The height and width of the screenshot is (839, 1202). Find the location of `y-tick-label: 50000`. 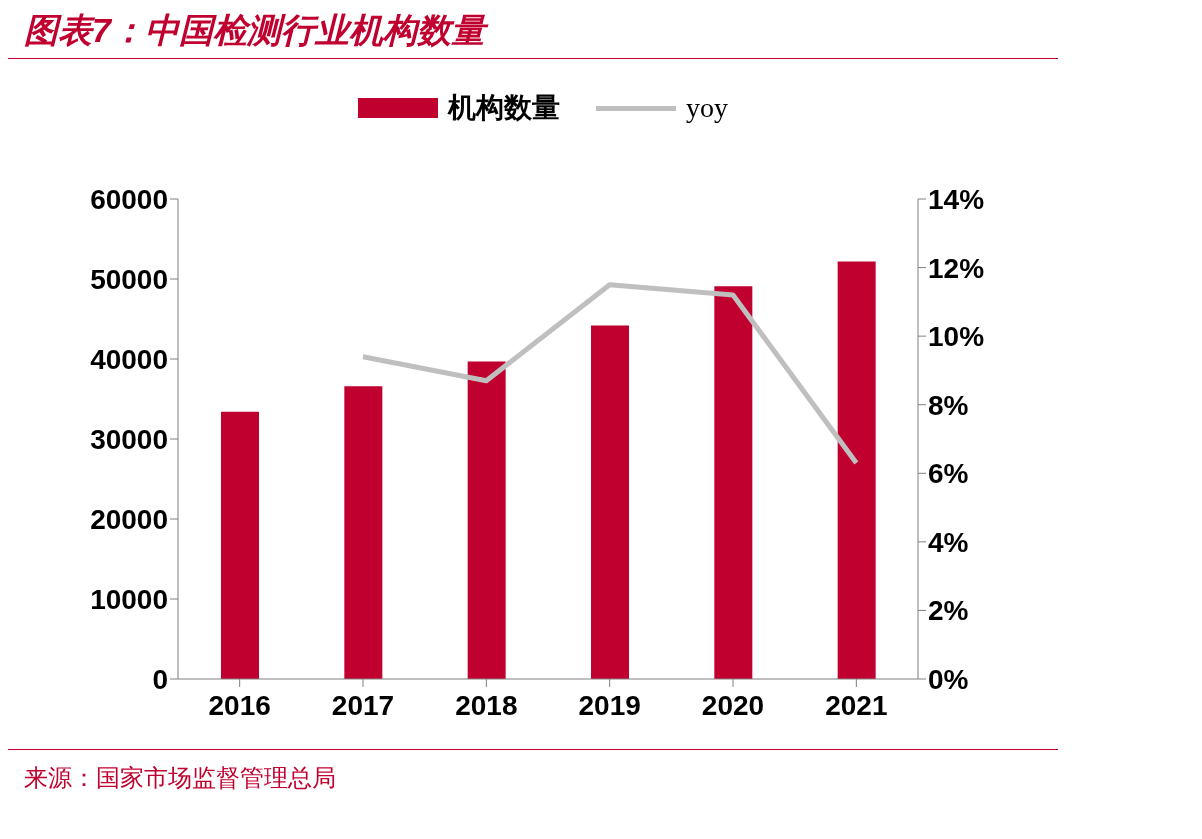

y-tick-label: 50000 is located at coordinates (129, 279).